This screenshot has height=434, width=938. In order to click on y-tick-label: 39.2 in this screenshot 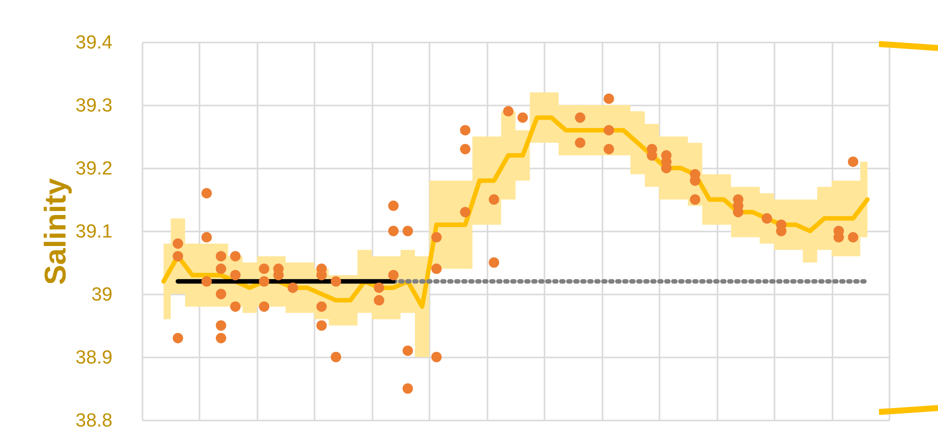, I will do `click(94, 169)`.